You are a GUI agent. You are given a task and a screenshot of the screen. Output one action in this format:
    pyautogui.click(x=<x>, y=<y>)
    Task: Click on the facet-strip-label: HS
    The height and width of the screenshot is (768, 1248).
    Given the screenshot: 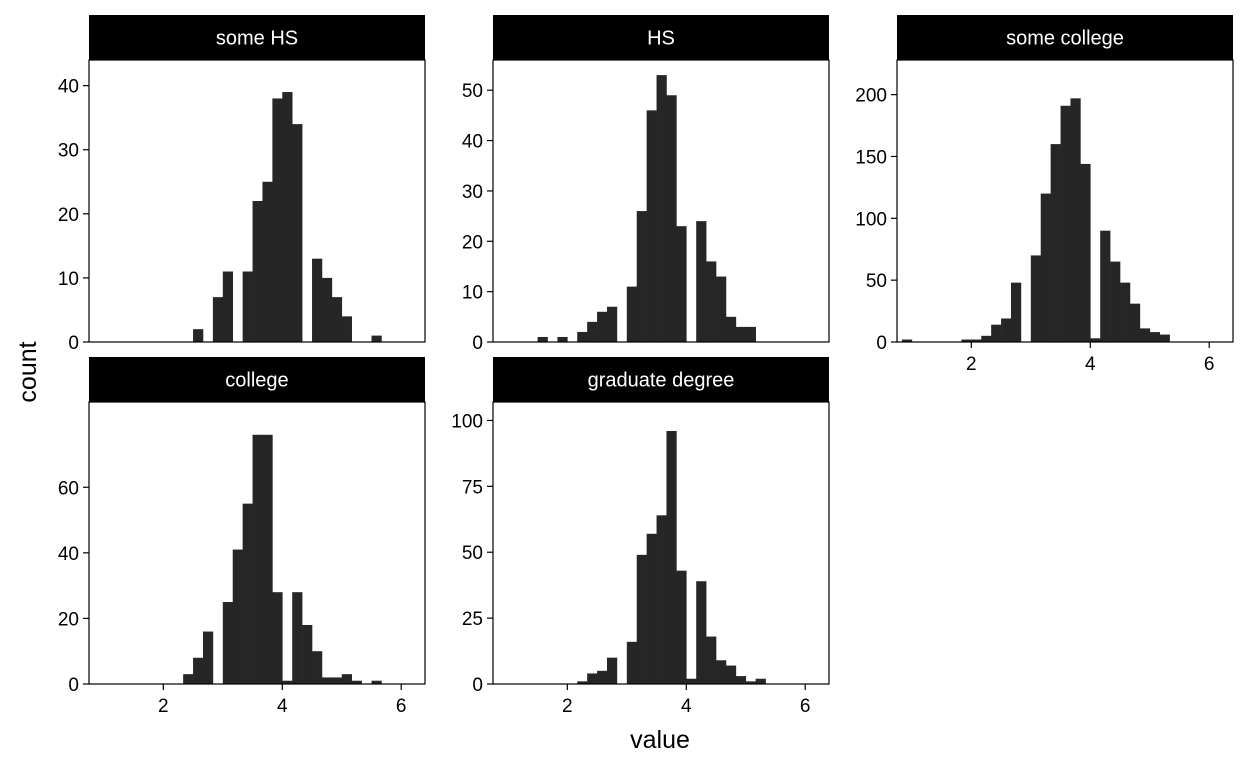 What is the action you would take?
    pyautogui.click(x=661, y=39)
    